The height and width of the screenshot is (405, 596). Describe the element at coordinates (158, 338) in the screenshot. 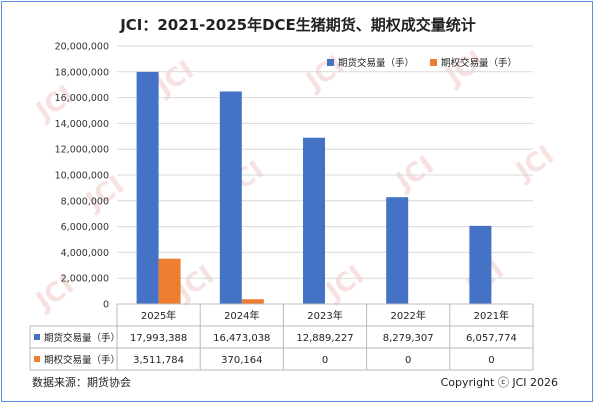

I see `data-label-futures-0: 17,993,388` at that location.